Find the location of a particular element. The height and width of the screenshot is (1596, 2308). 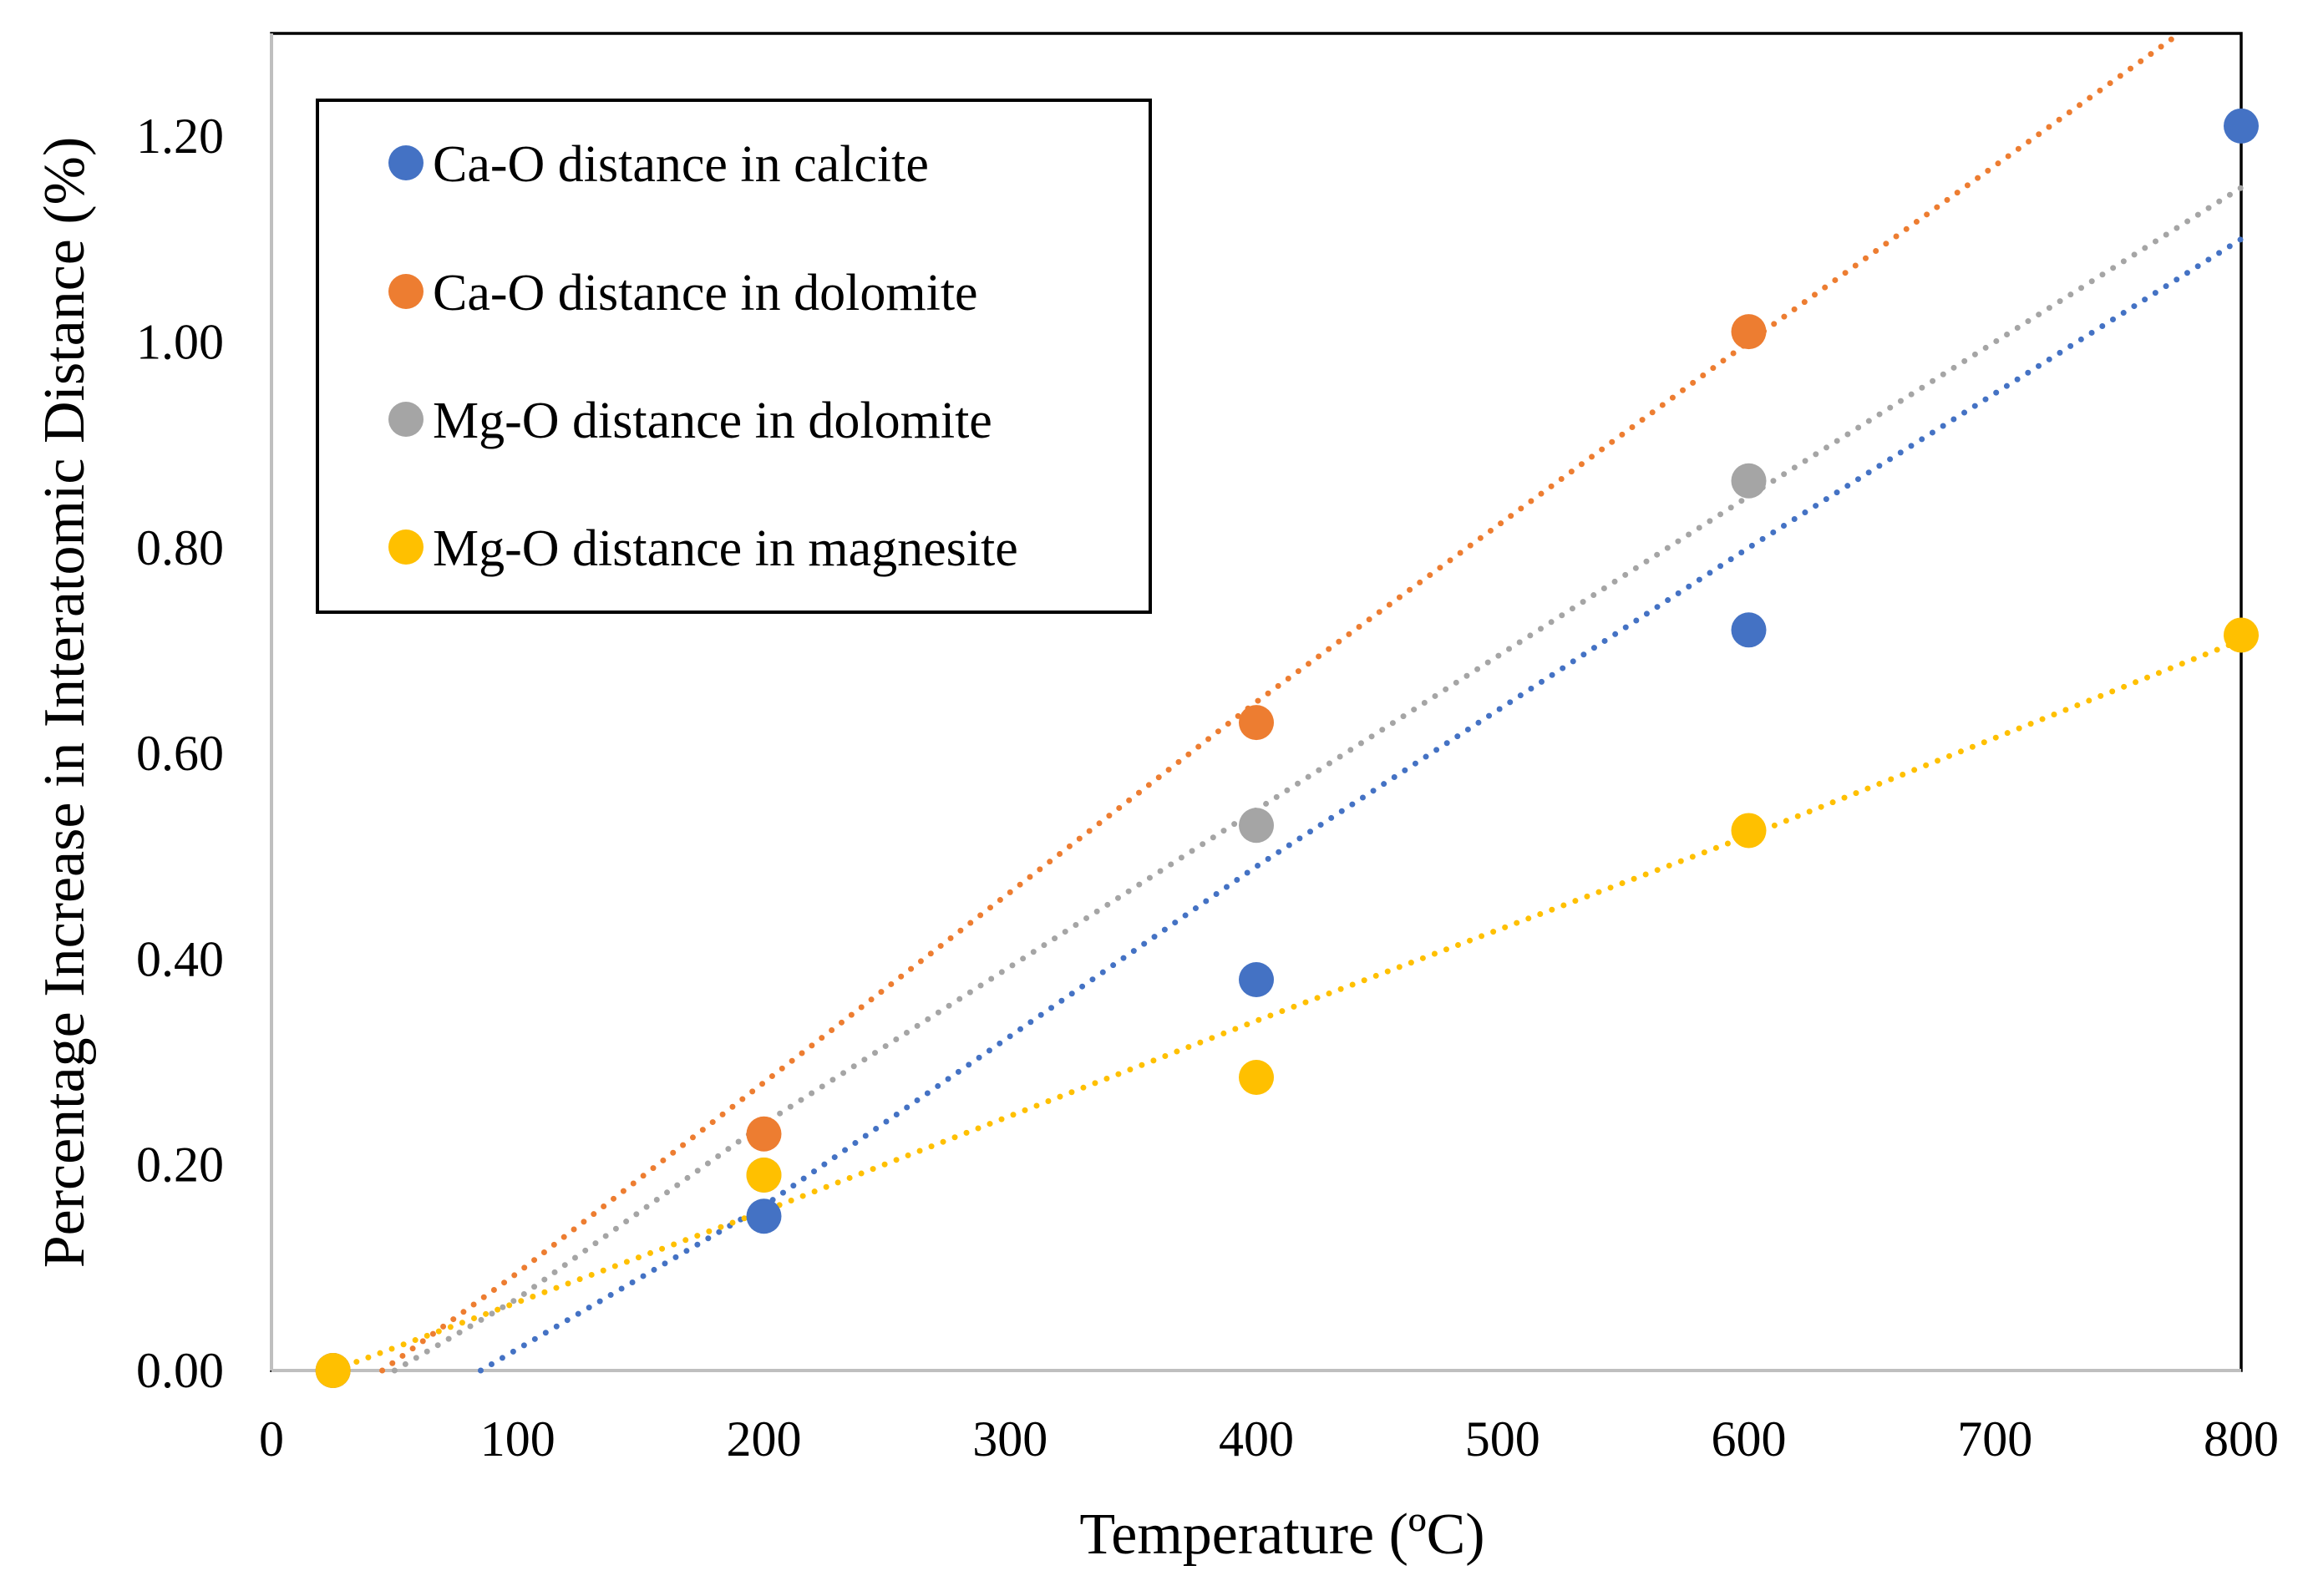

x-tick-label-100: 100 is located at coordinates (517, 1439).